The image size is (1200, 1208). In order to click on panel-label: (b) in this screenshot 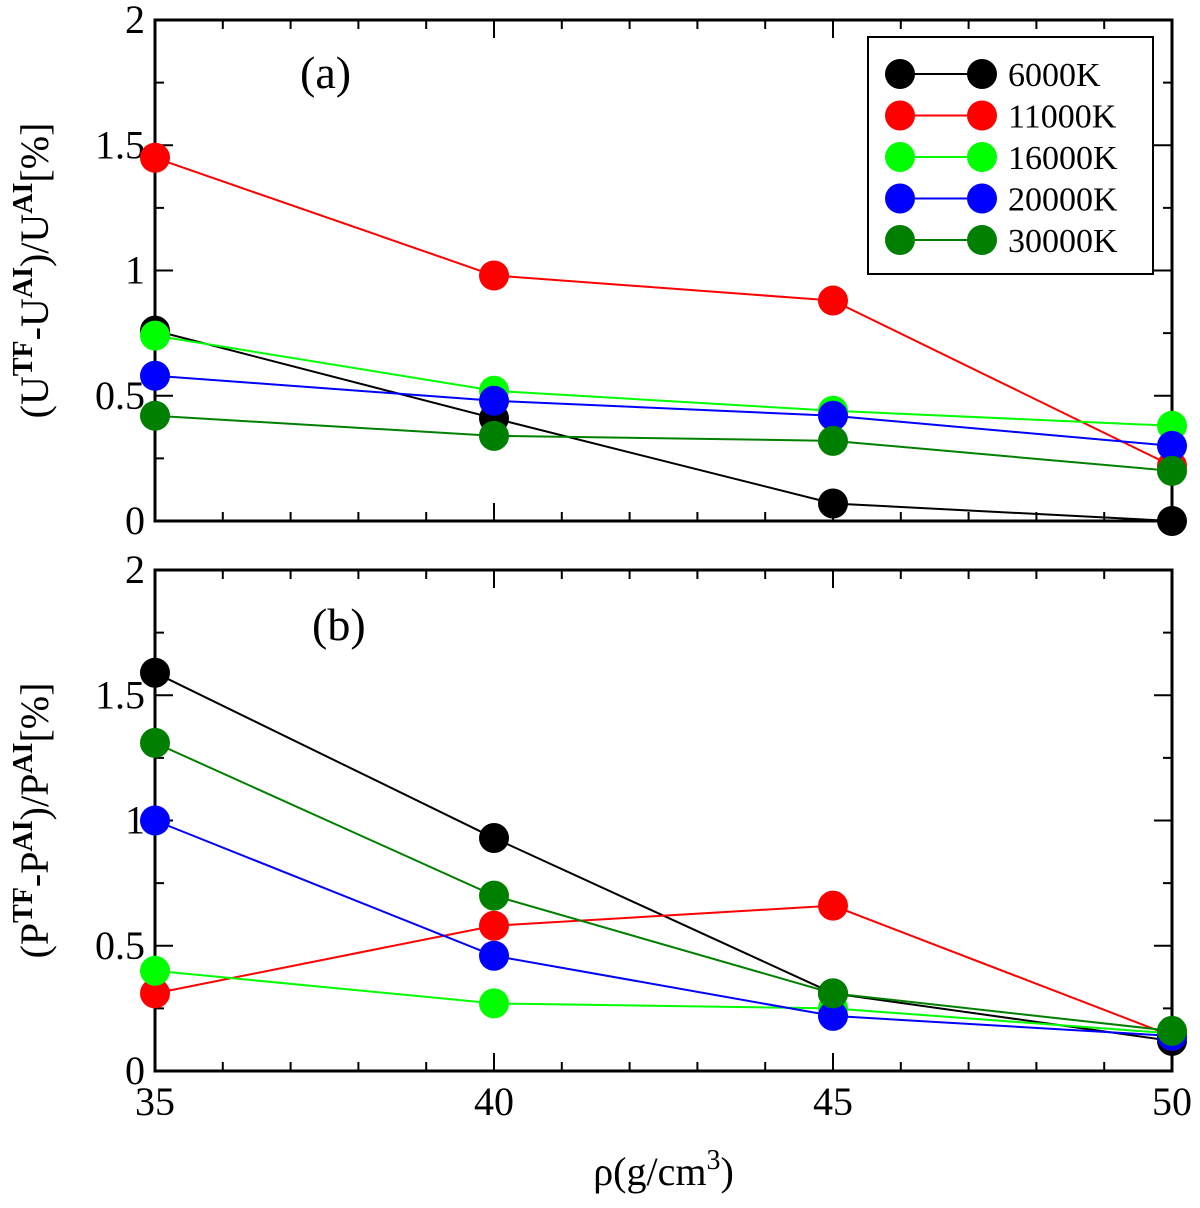, I will do `click(339, 624)`.